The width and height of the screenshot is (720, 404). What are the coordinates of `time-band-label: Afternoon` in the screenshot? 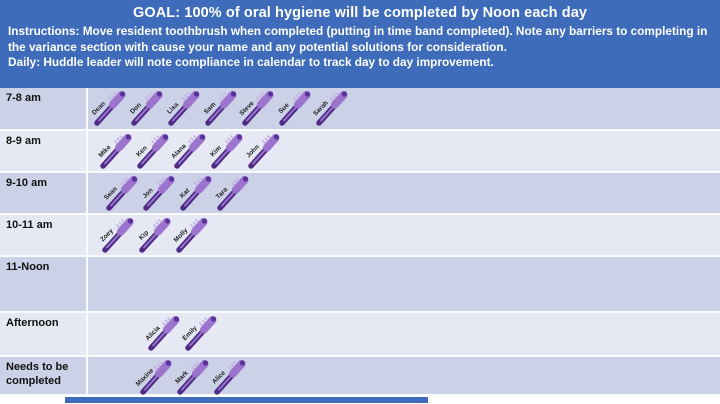 It's located at (44, 334).